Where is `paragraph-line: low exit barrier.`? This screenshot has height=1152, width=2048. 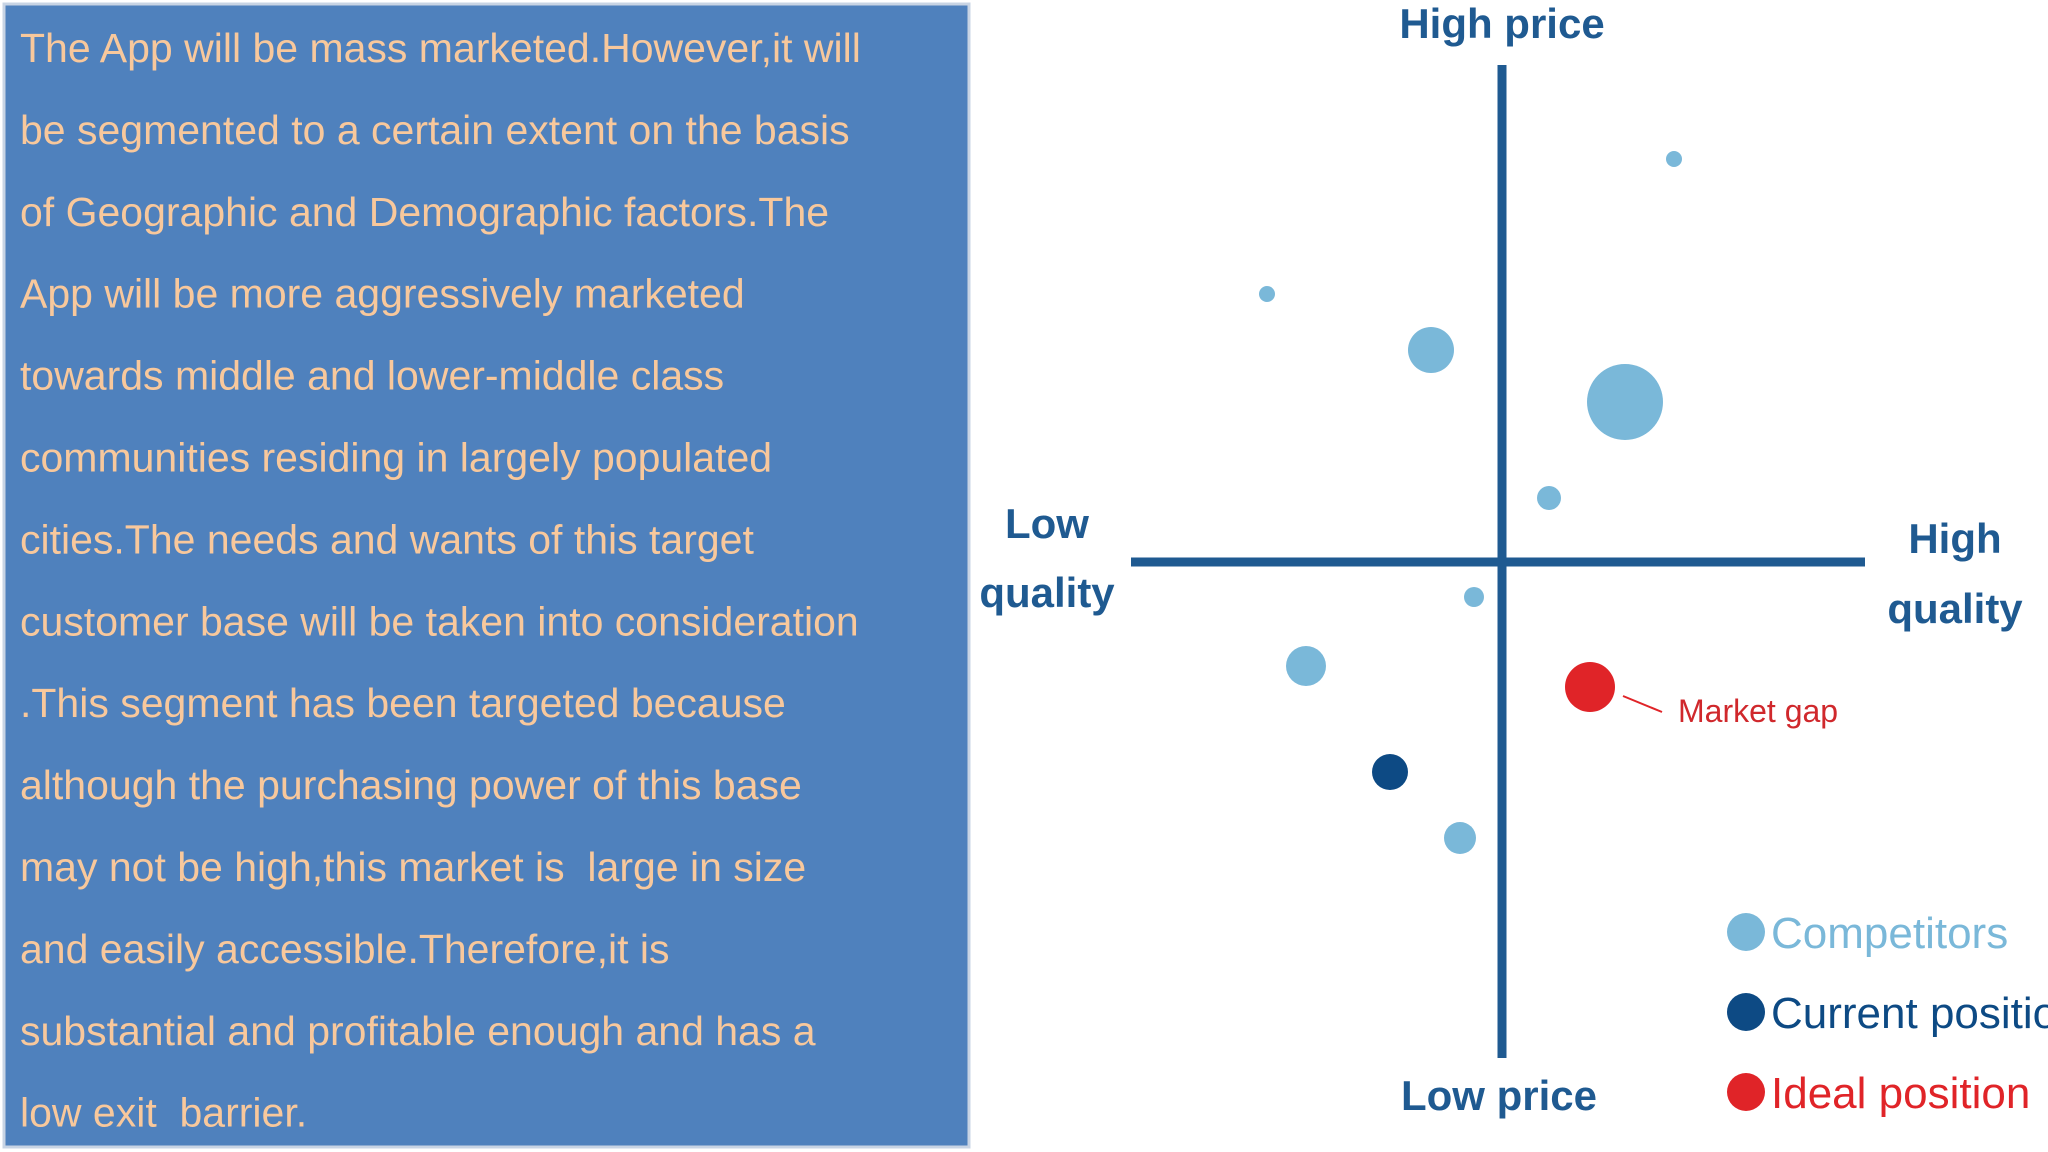 paragraph-line: low exit barrier. is located at coordinates (163, 1113).